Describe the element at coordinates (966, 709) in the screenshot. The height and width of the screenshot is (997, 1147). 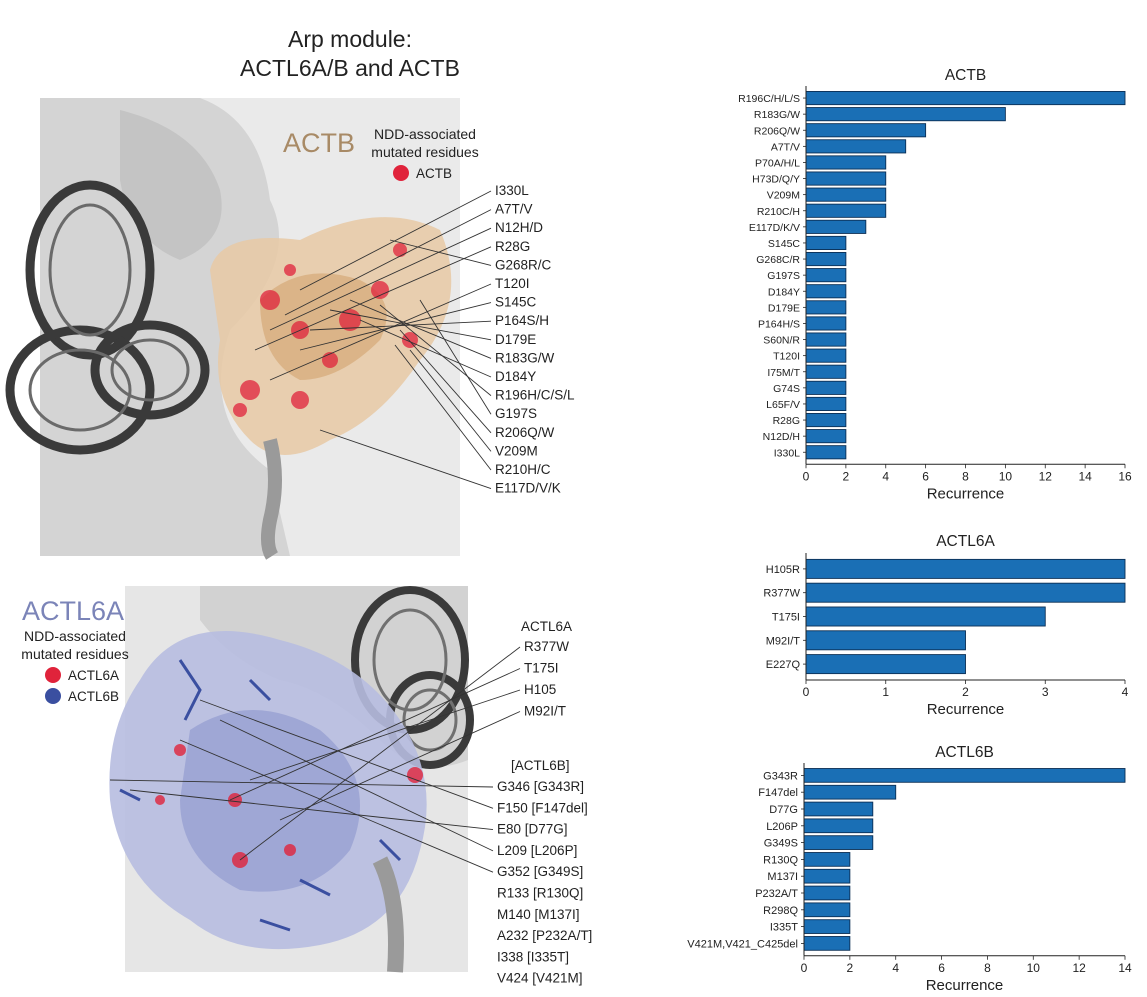
I see `actl6a-x-axis-label: Recurrence` at that location.